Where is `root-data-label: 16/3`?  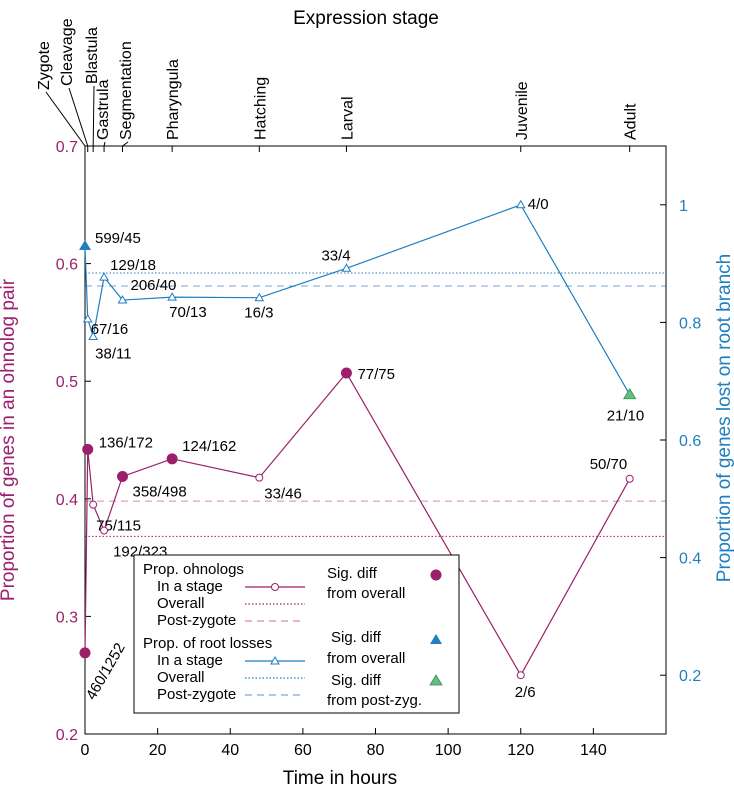 root-data-label: 16/3 is located at coordinates (258, 313).